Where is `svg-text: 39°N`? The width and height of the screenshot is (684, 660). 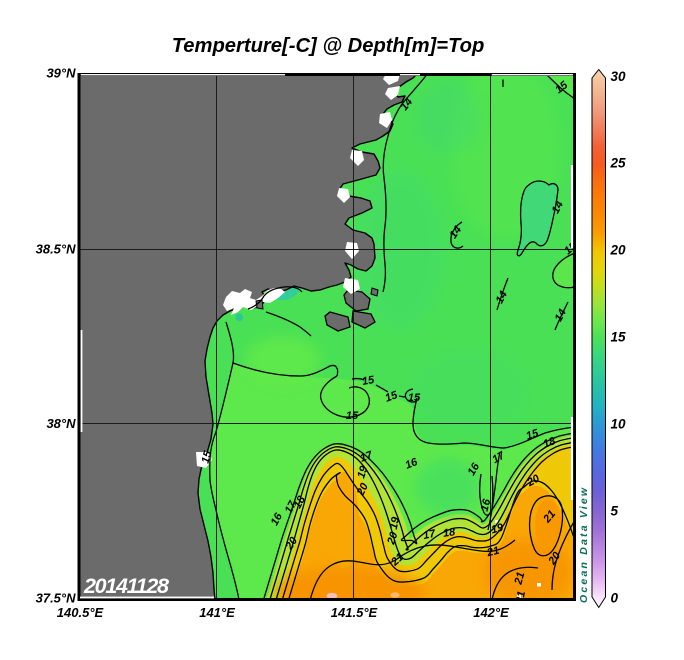 svg-text: 39°N is located at coordinates (61, 73).